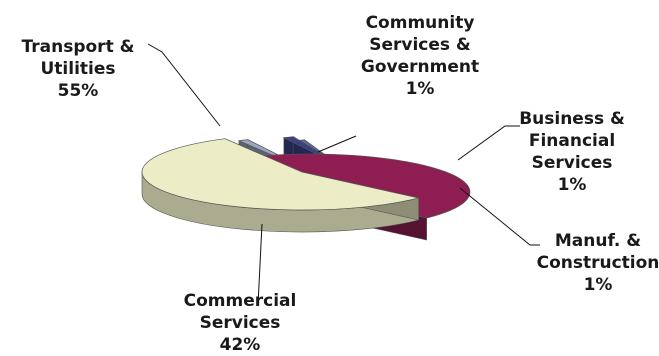 The height and width of the screenshot is (356, 659). I want to click on slice-label: Community Services & Government 1%, so click(420, 56).